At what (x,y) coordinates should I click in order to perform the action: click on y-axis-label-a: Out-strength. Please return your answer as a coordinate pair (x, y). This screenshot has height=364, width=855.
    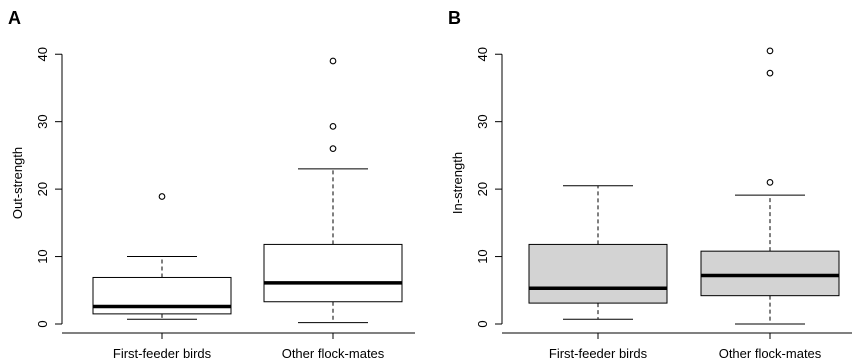
    Looking at the image, I should click on (17, 183).